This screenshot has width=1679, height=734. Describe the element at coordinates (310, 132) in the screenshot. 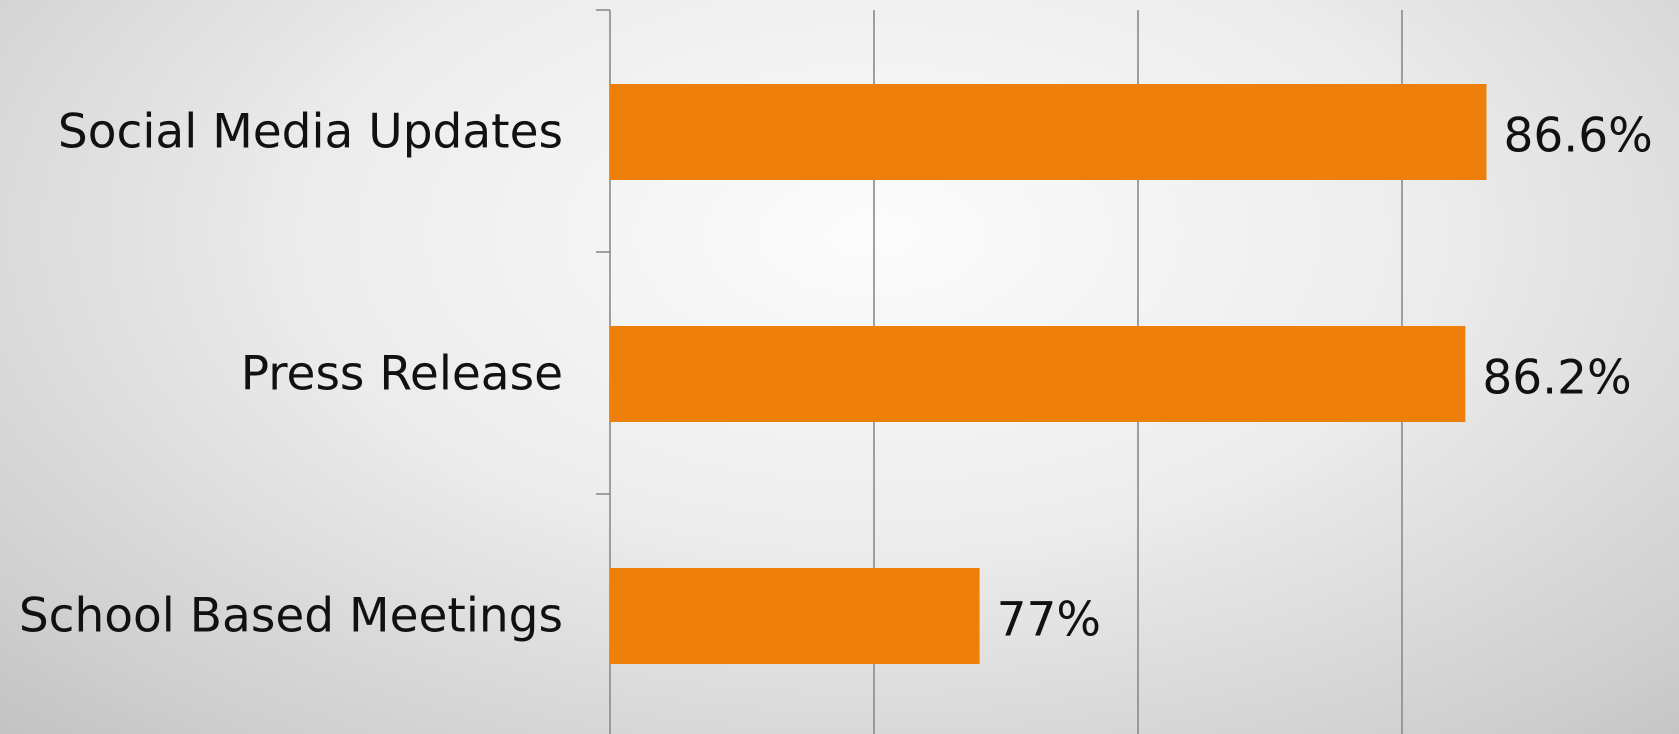

I see `category-label: Social Media Updates` at that location.